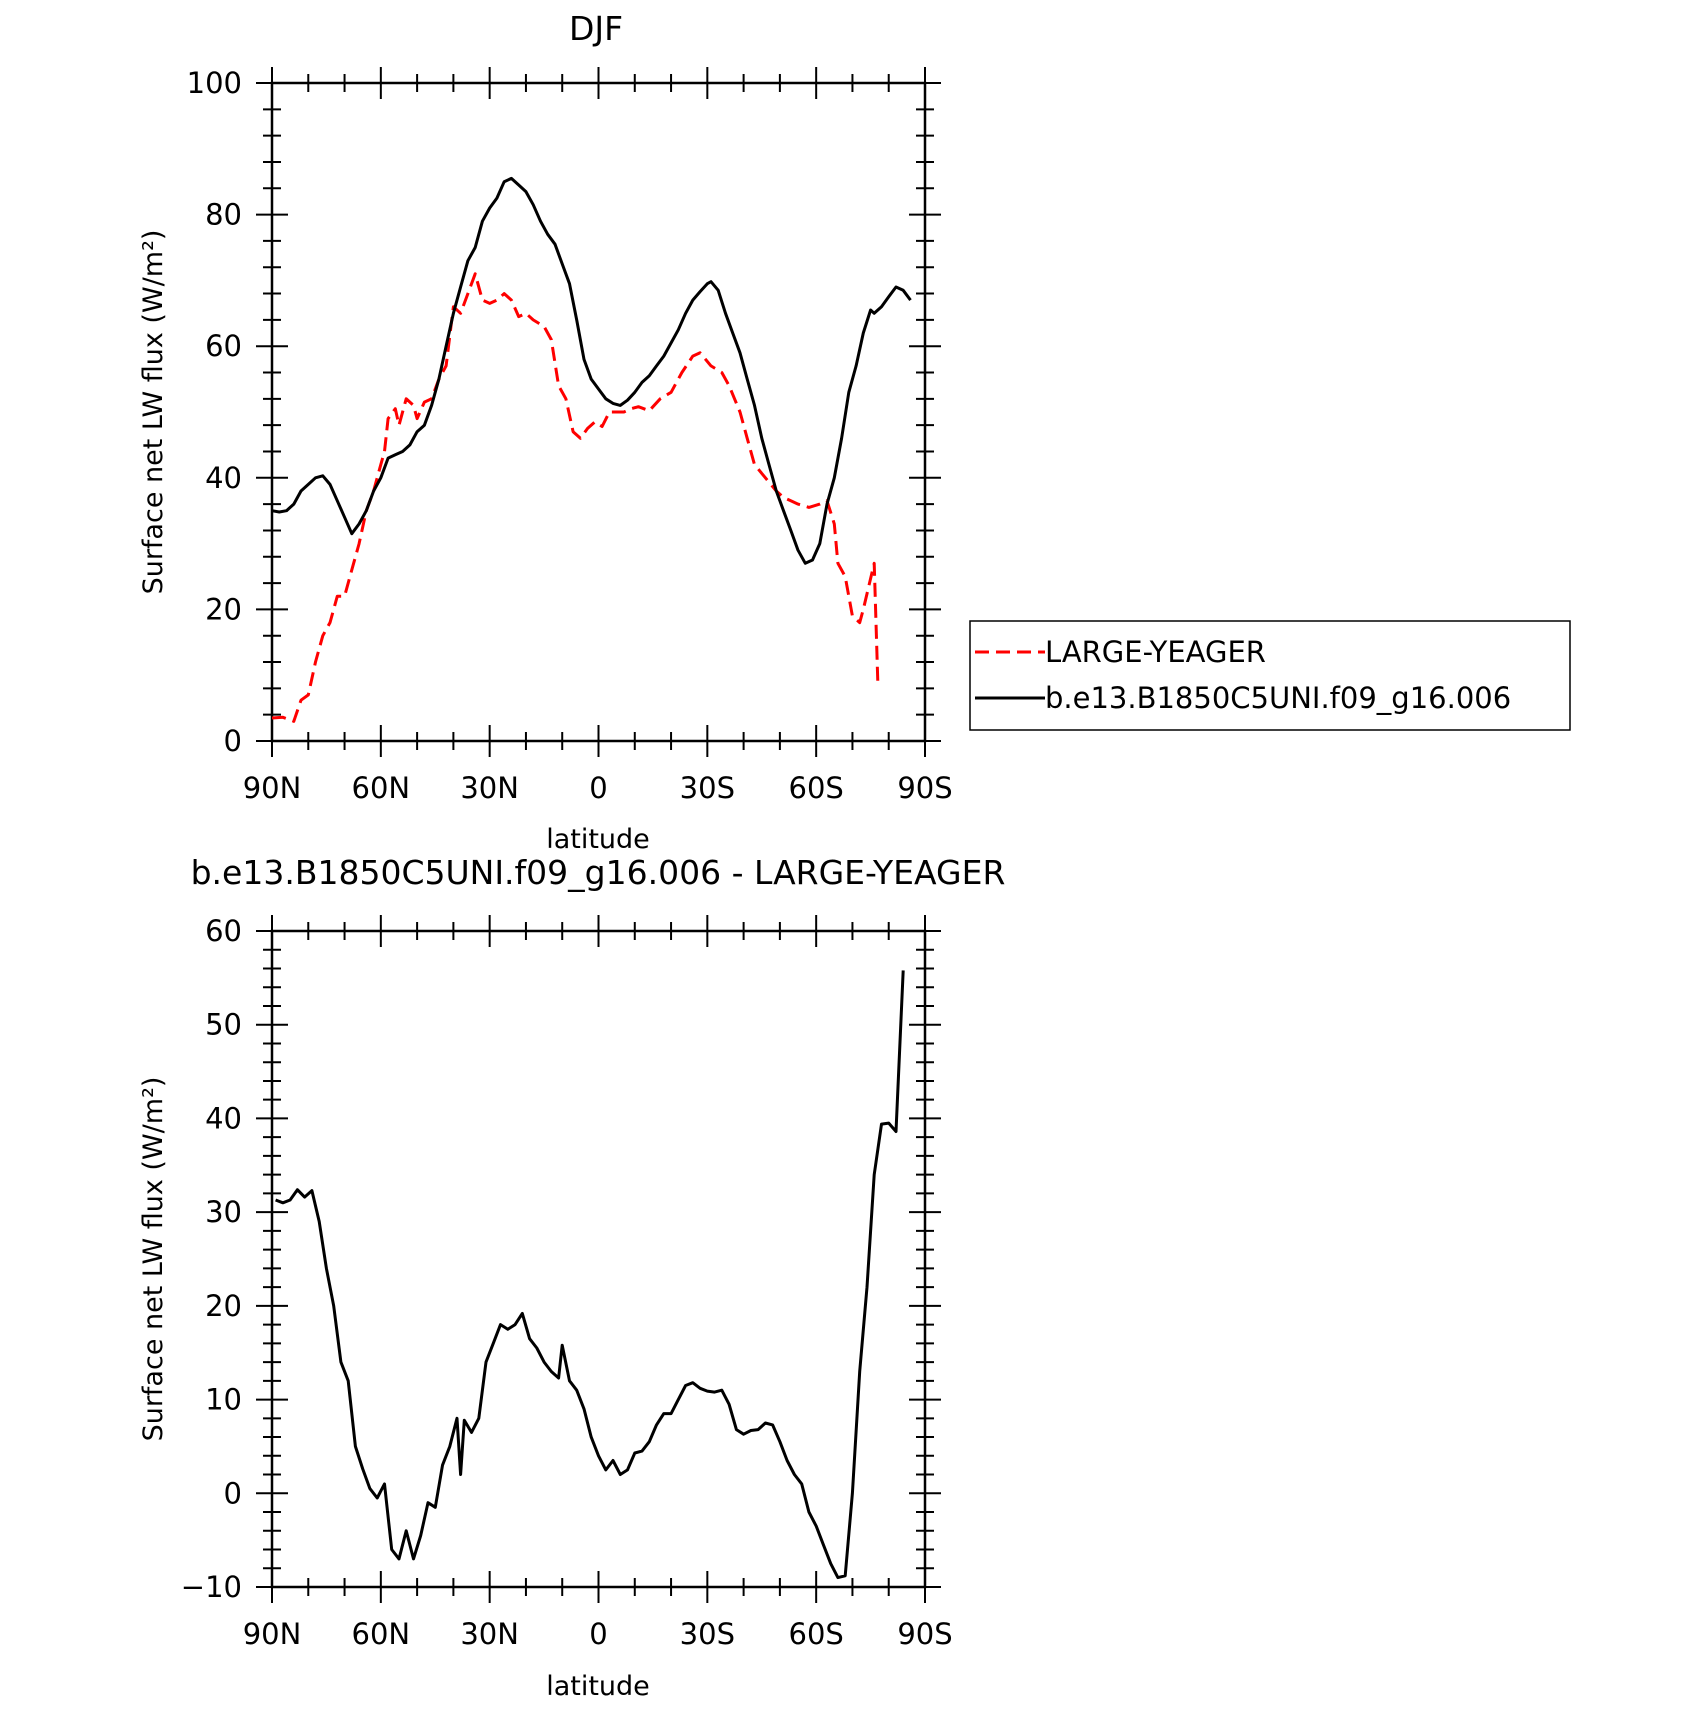  I want to click on series-line-model, so click(591, 370).